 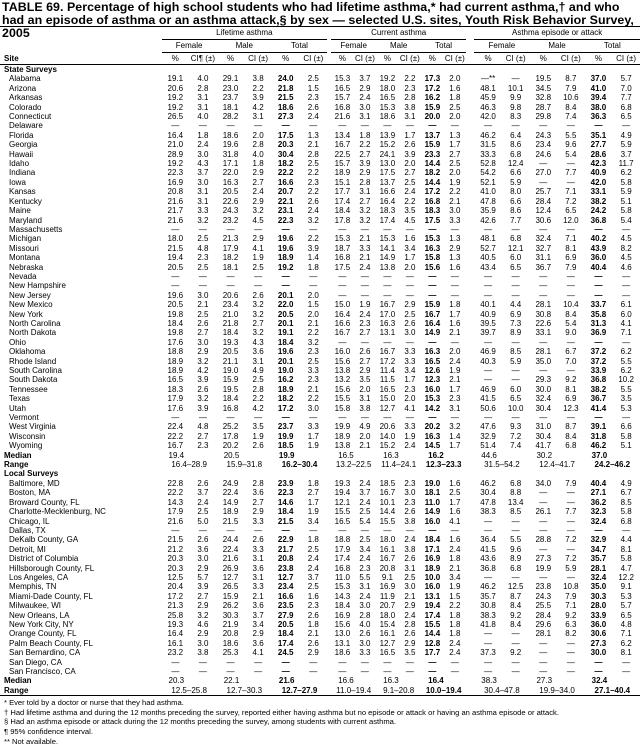 I want to click on ci-value: 2.3, so click(x=365, y=568).